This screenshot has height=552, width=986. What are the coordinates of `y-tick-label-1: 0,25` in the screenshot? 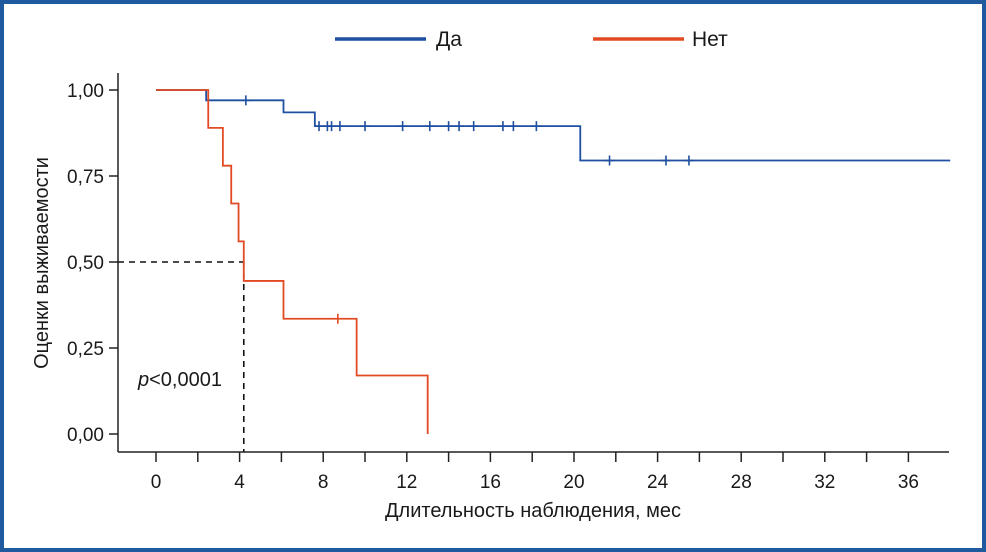 It's located at (85, 349).